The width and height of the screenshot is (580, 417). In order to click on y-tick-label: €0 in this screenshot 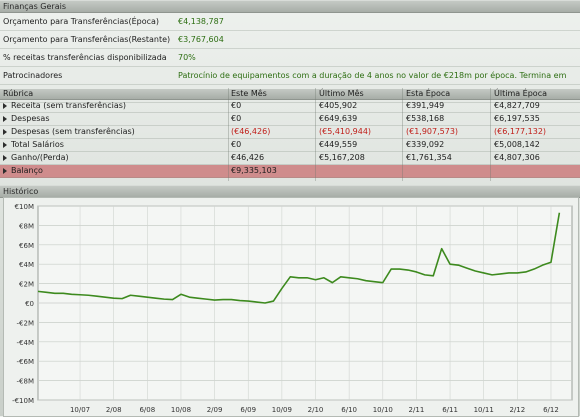, I will do `click(29, 304)`.